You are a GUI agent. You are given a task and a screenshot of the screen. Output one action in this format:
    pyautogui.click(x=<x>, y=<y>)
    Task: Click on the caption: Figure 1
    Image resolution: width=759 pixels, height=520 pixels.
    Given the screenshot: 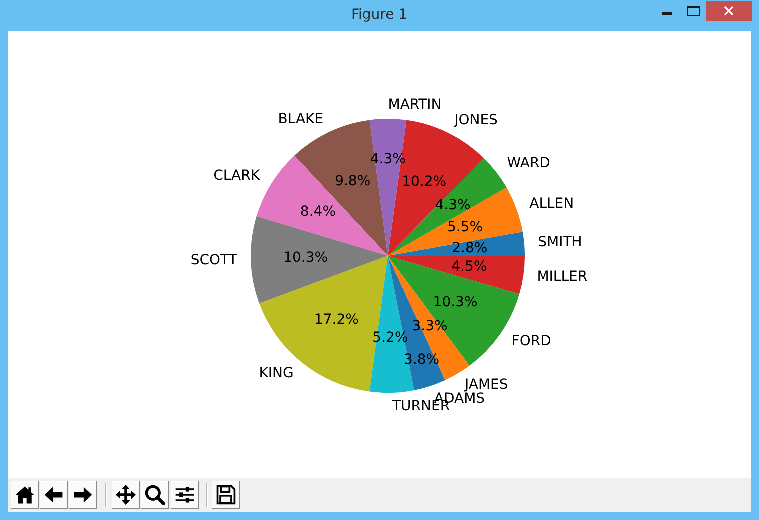 What is the action you would take?
    pyautogui.click(x=379, y=15)
    